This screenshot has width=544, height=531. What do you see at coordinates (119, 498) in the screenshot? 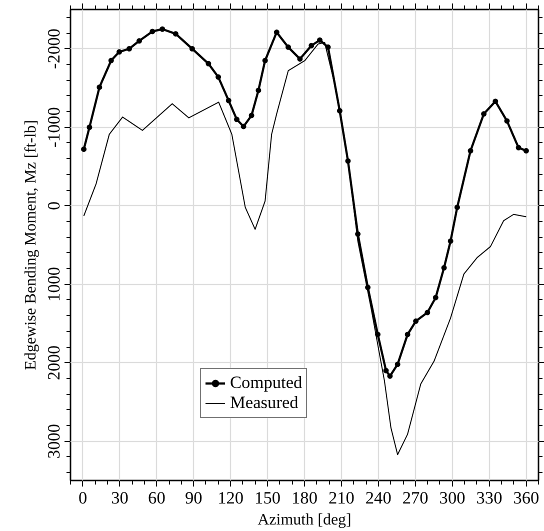
I see `x-tick-label: 30` at bounding box center [119, 498].